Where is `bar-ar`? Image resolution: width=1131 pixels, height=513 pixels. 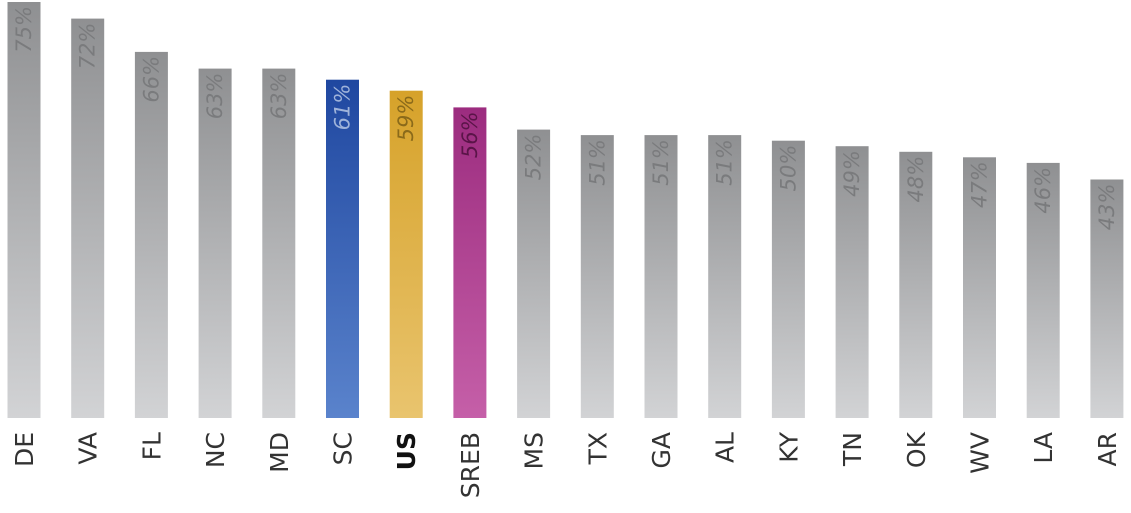 bar-ar is located at coordinates (1107, 298).